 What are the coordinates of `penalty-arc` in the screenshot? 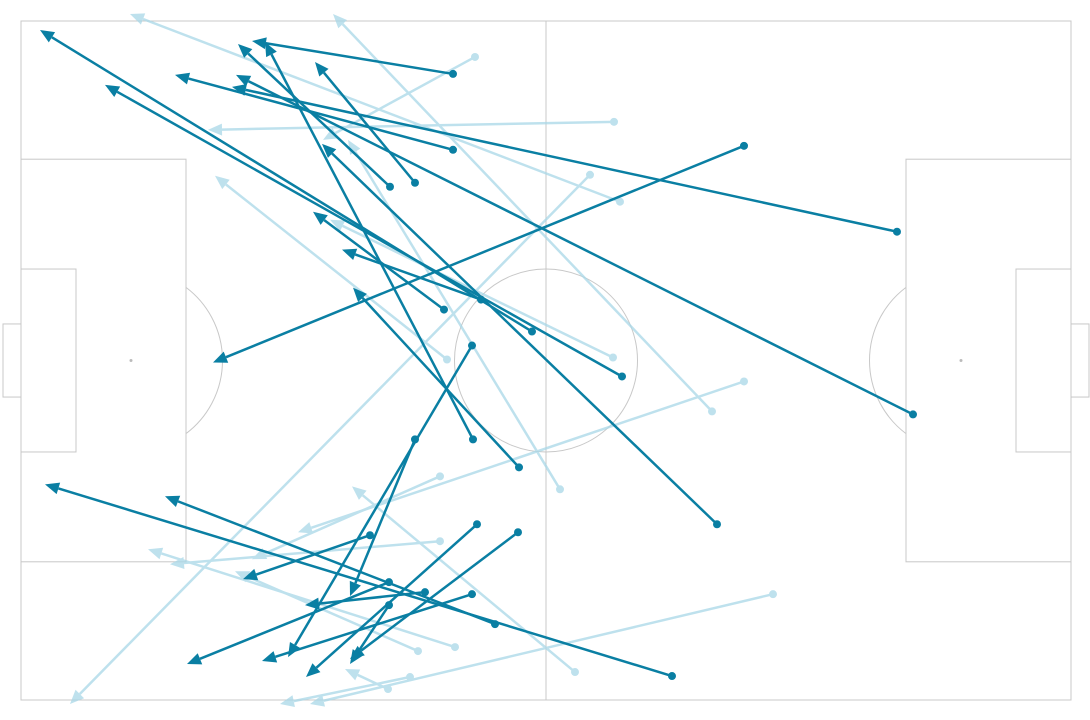 It's located at (888, 360).